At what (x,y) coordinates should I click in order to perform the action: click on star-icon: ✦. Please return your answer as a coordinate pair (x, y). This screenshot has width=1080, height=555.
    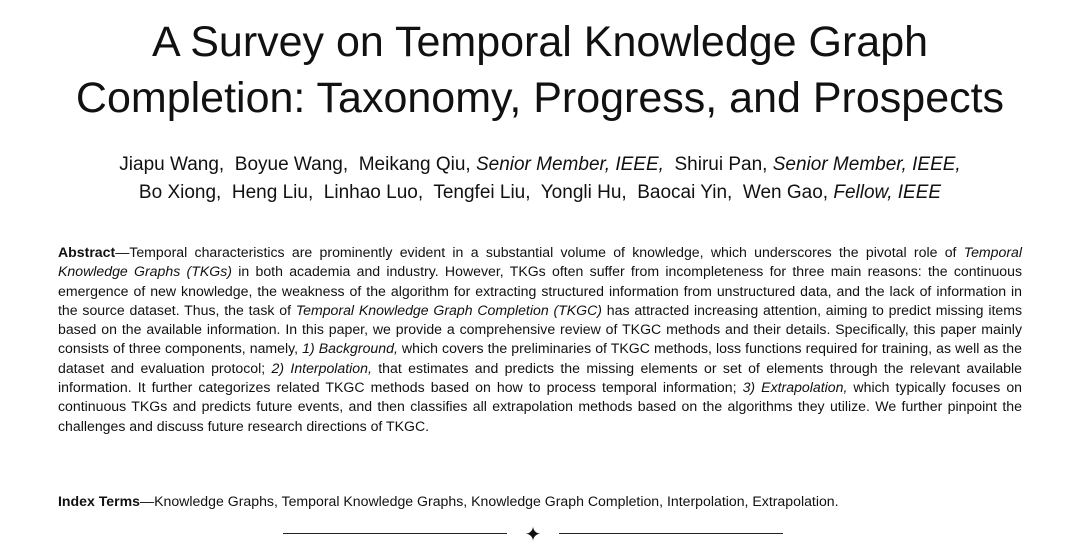
    Looking at the image, I should click on (533, 534).